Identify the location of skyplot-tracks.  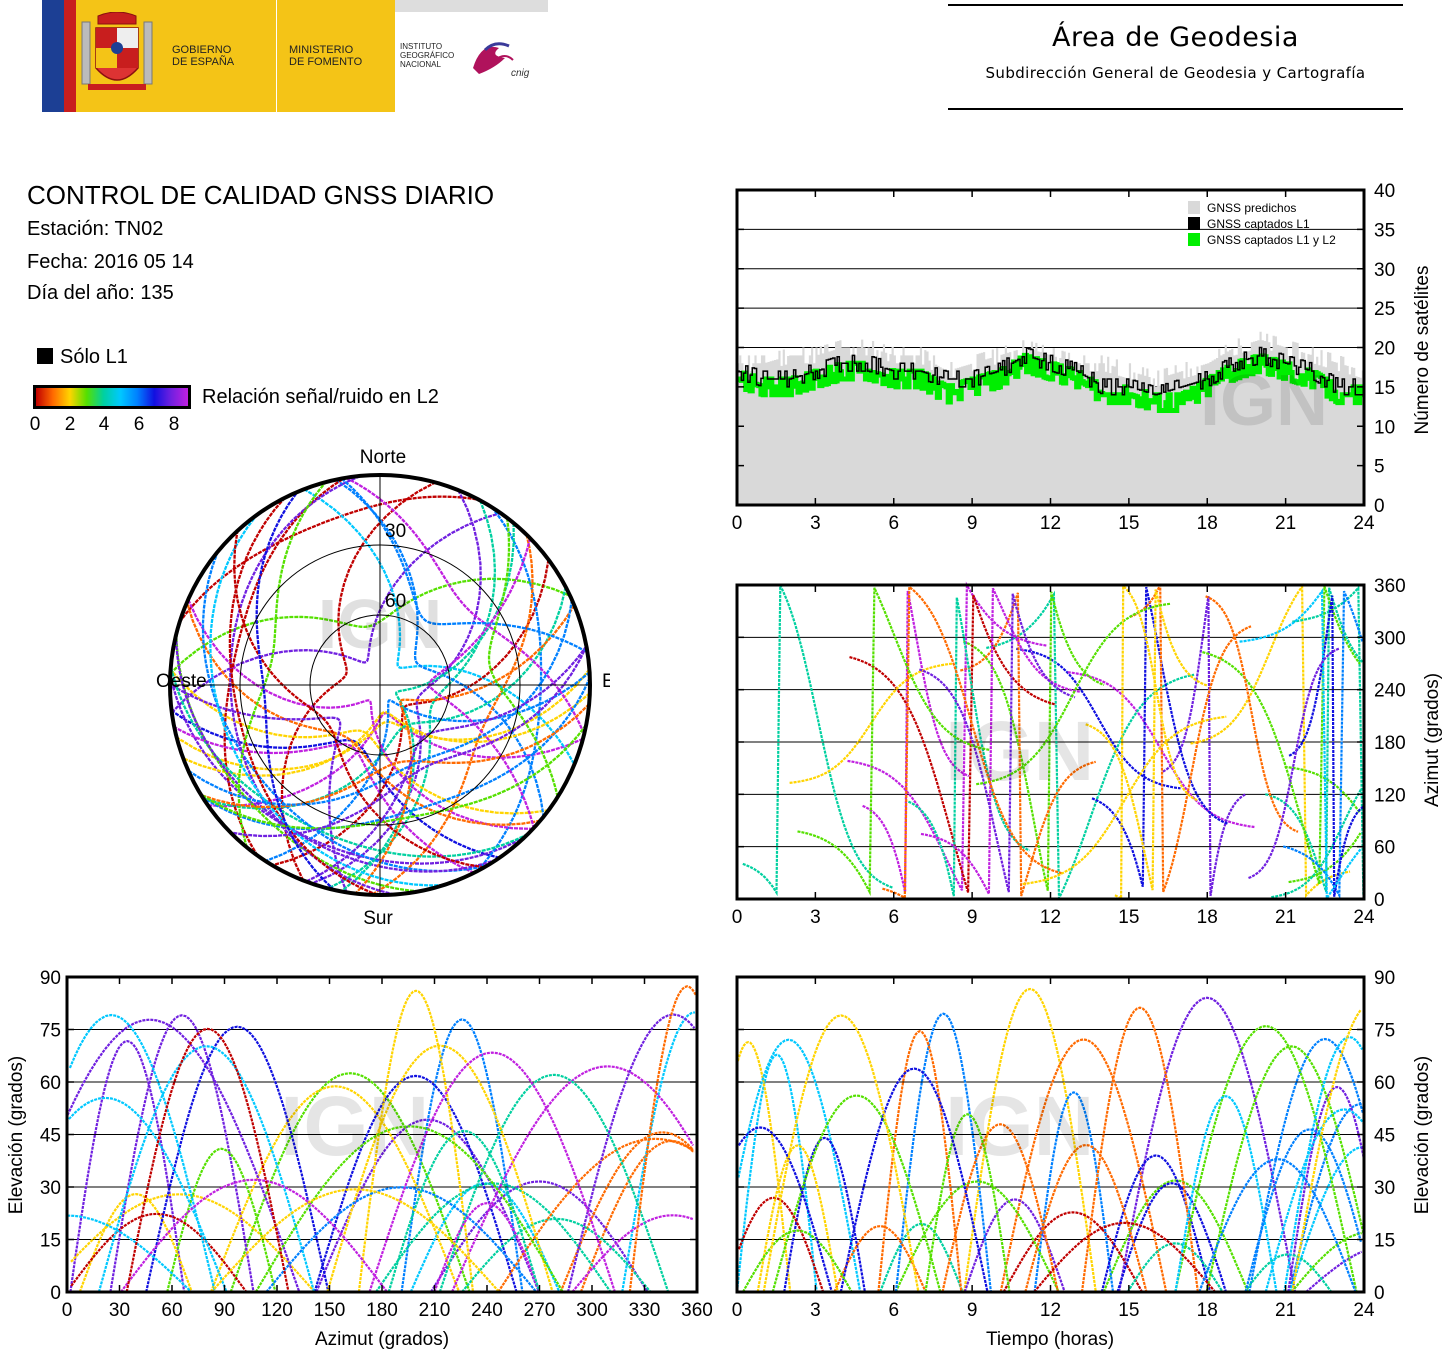
(380, 685).